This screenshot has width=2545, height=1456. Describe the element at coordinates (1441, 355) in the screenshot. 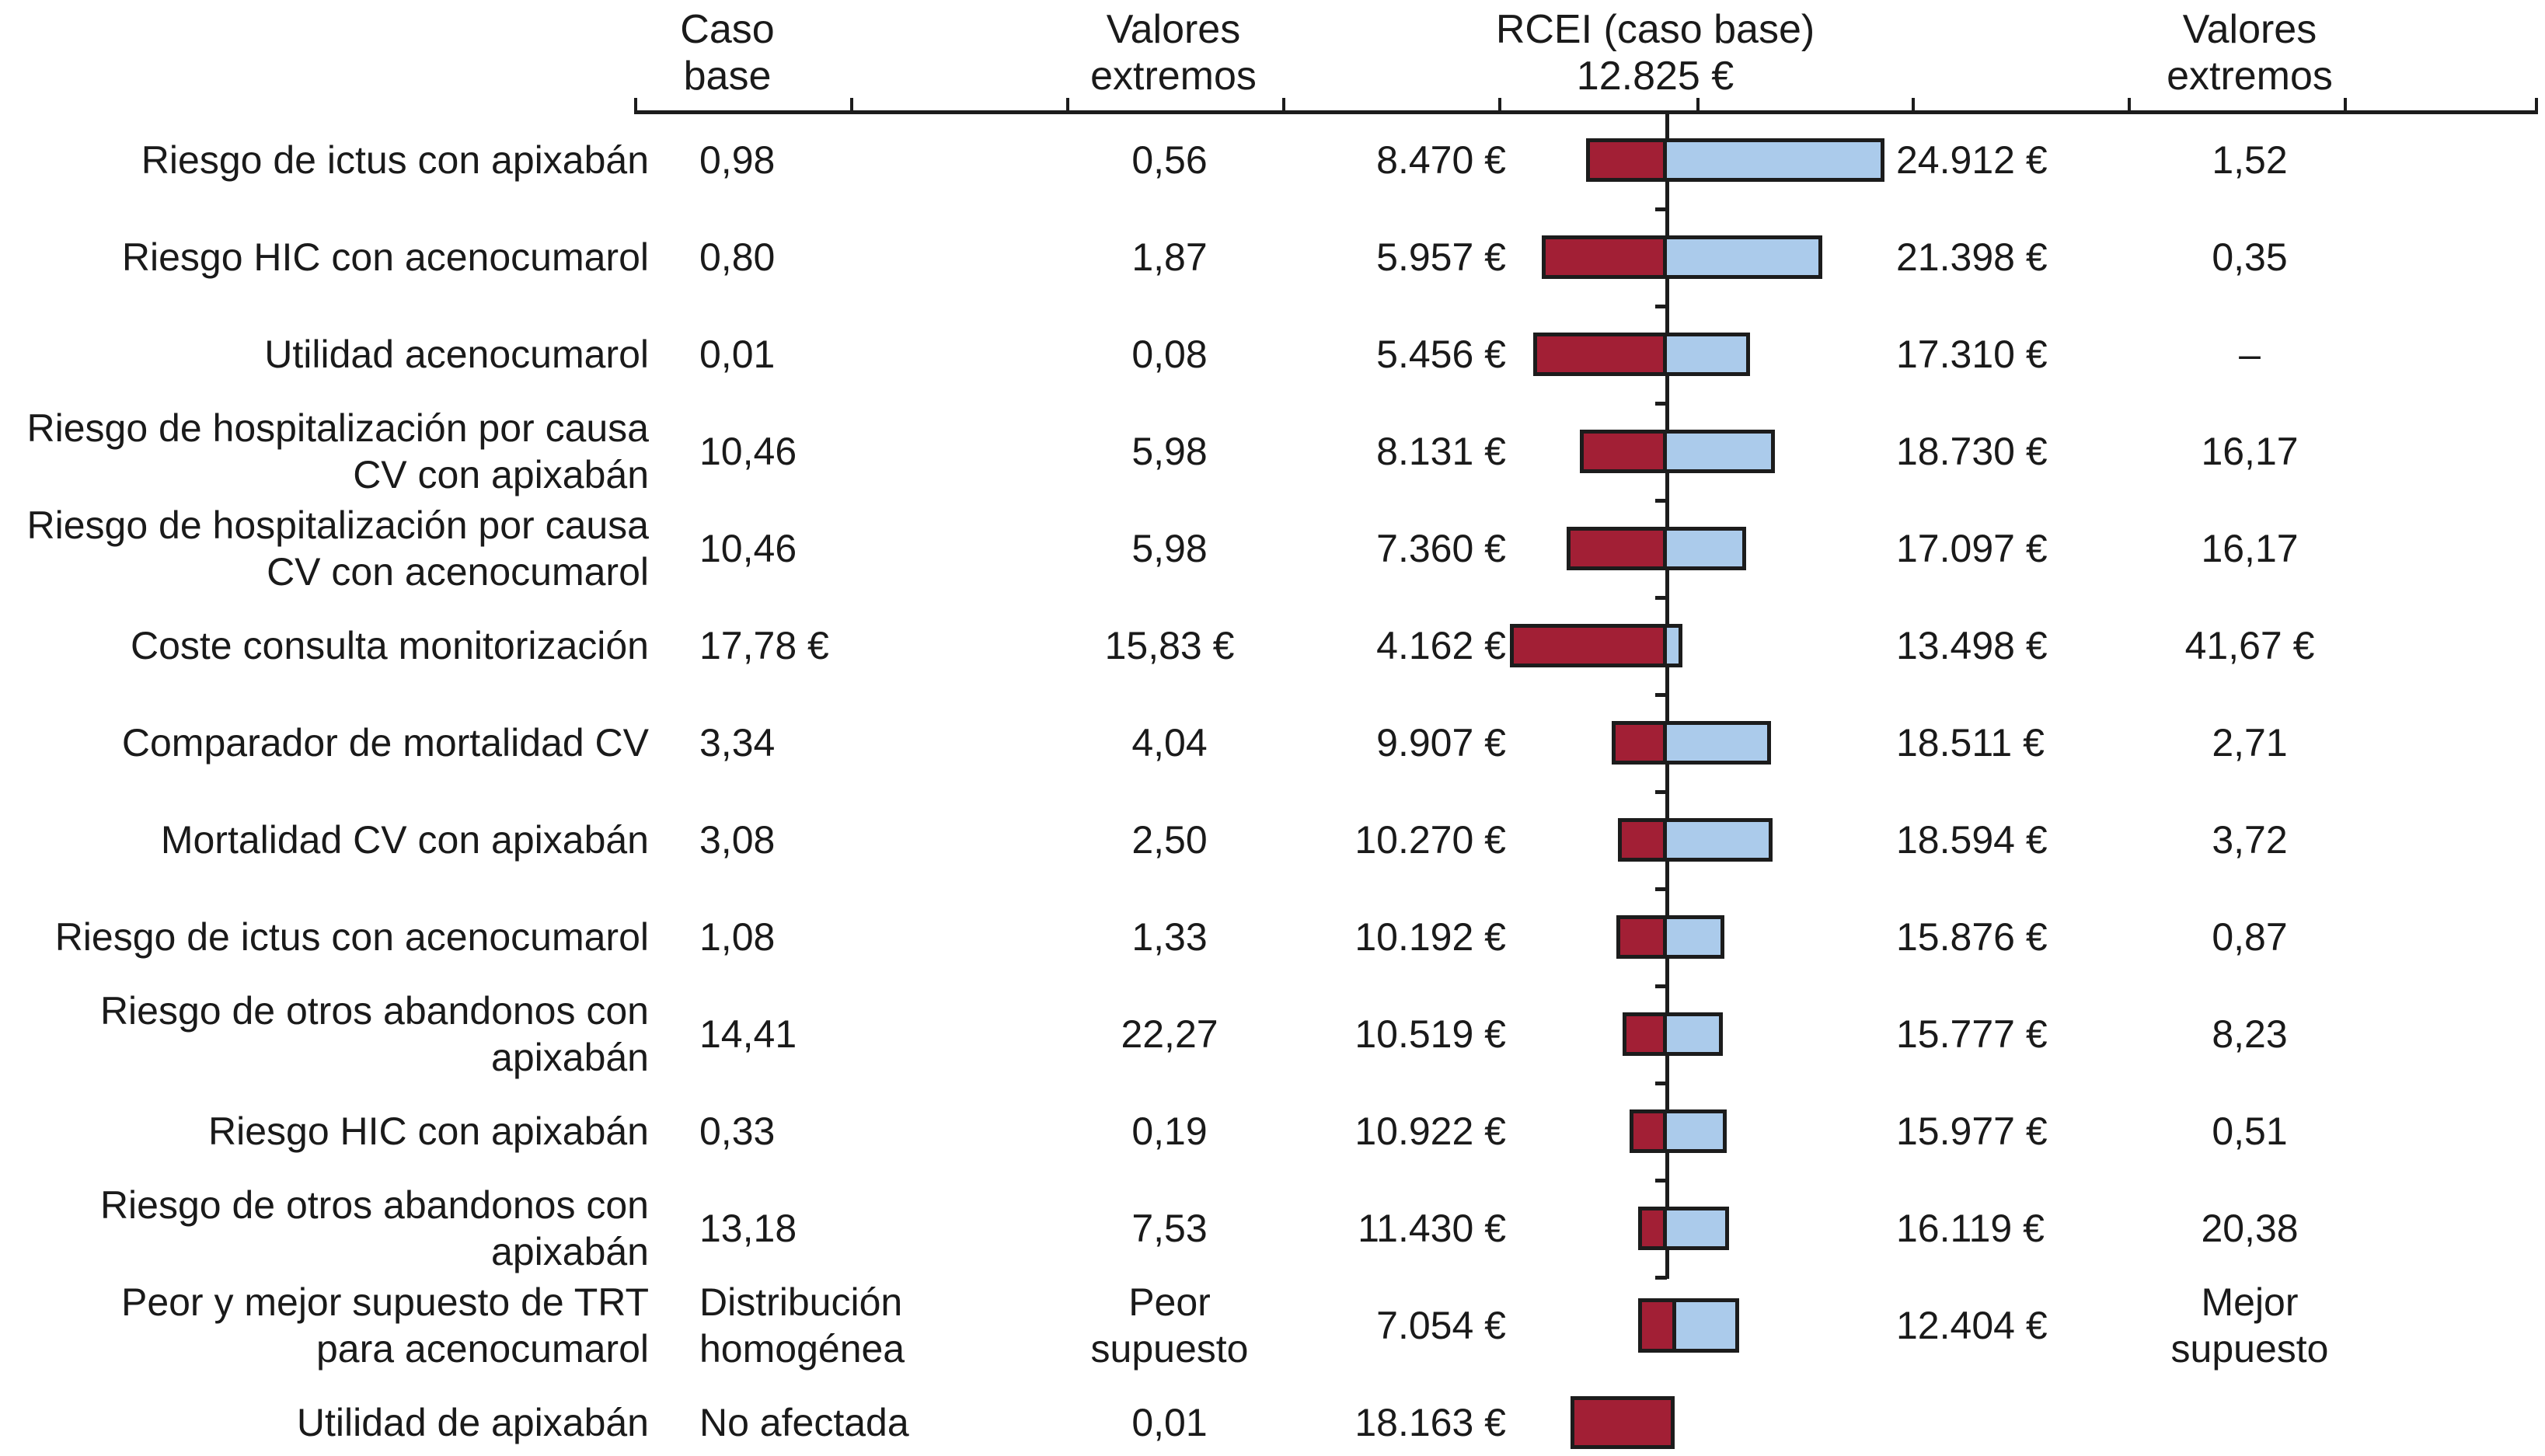

I see `rcei-low-value: 5.456 €` at that location.